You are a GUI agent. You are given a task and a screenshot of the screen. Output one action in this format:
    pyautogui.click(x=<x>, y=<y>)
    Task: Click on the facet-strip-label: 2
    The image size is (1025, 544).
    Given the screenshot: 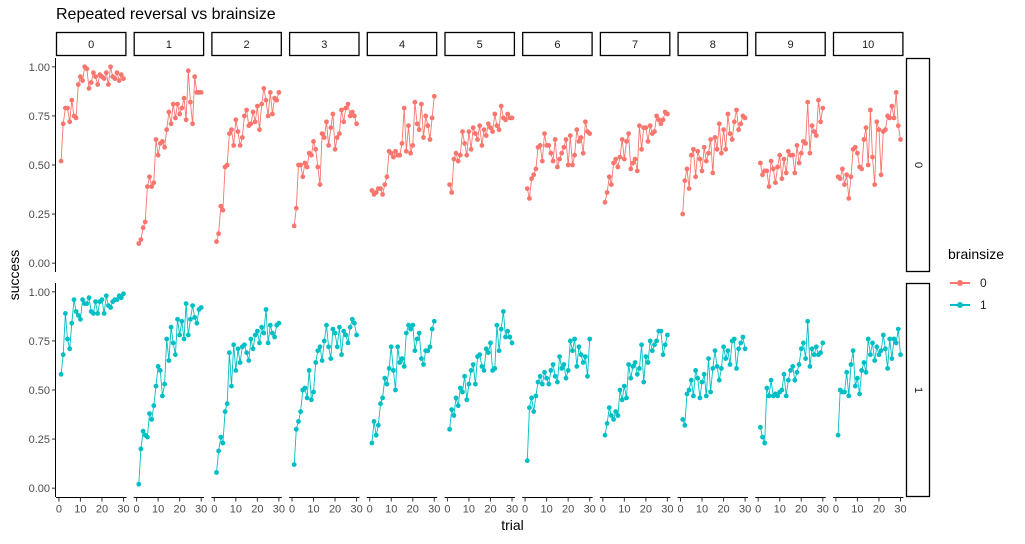 What is the action you would take?
    pyautogui.click(x=247, y=45)
    